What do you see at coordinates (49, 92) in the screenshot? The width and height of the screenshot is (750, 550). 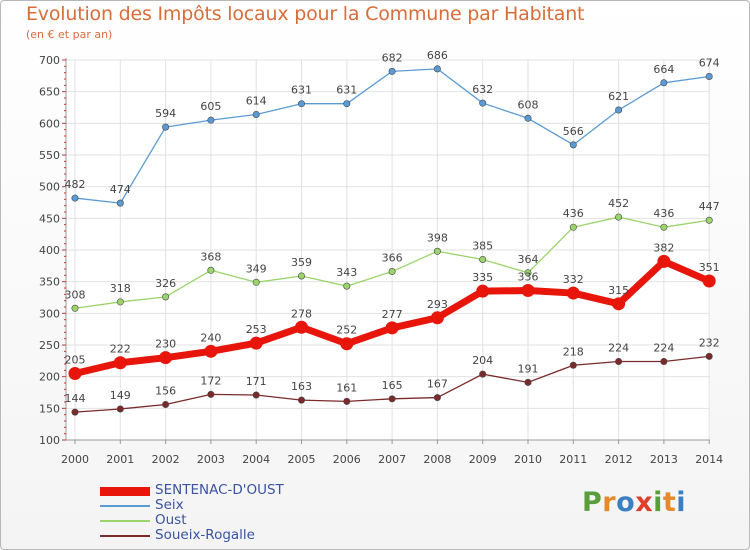 I see `y-tick-label: 650` at bounding box center [49, 92].